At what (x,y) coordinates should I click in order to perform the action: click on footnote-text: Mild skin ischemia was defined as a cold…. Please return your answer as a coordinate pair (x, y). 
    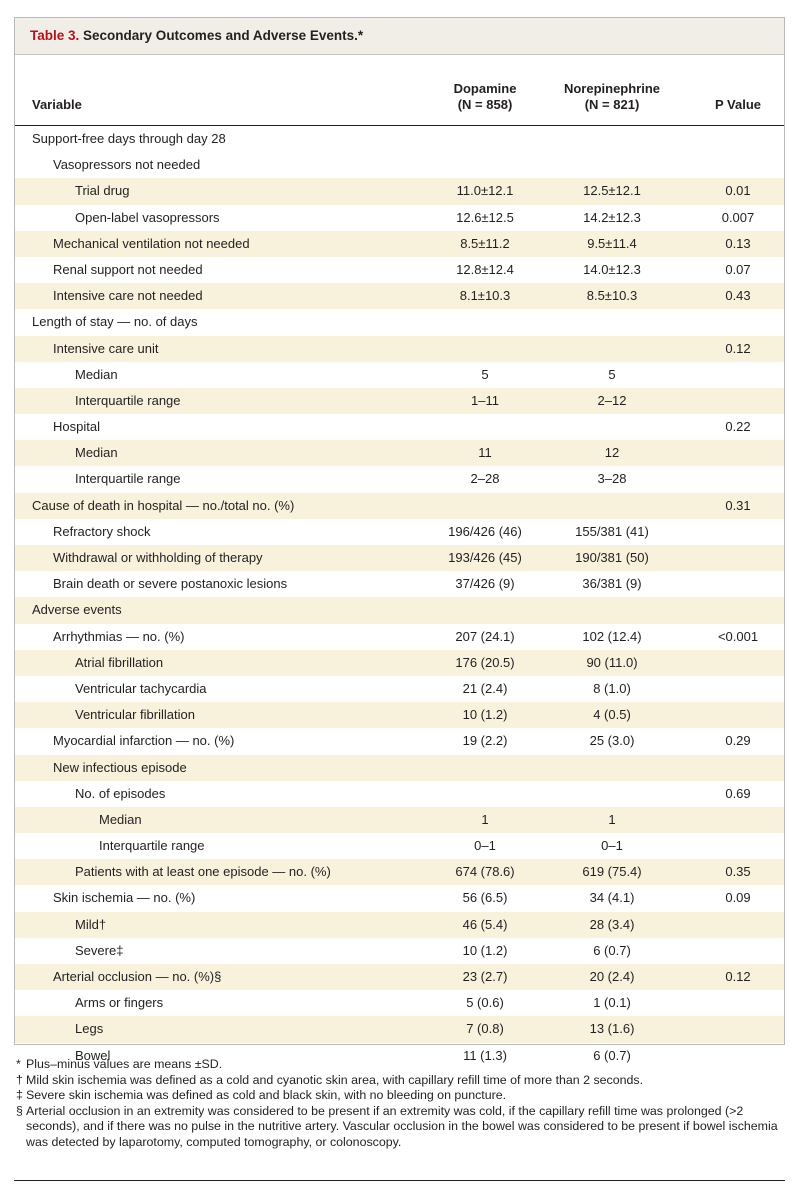
    Looking at the image, I should click on (335, 1079).